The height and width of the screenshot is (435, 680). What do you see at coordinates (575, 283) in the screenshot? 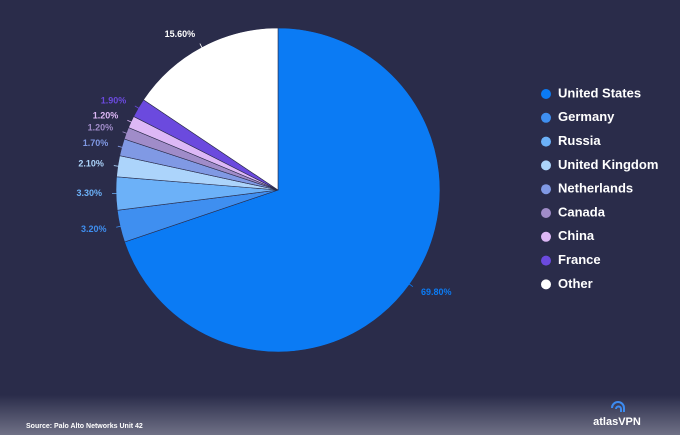
I see `legend-label: Other` at bounding box center [575, 283].